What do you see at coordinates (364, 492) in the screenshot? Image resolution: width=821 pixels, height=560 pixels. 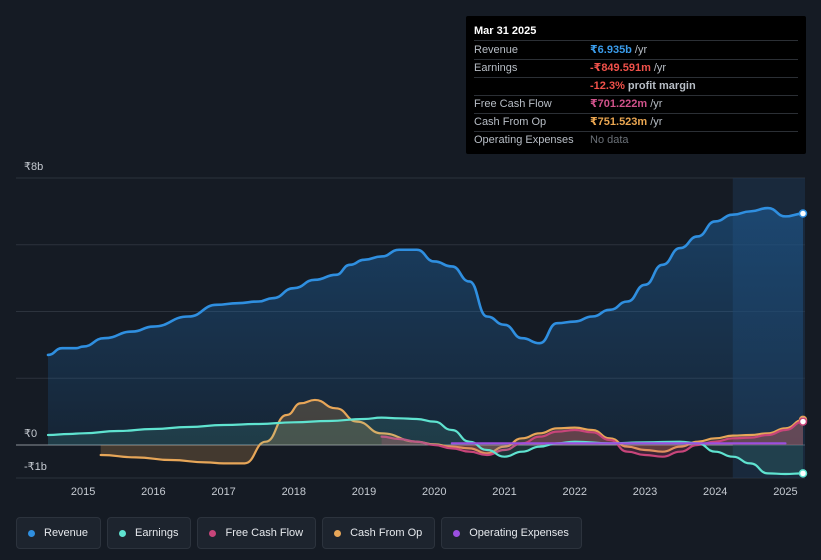 I see `x-axis-label: 2019` at bounding box center [364, 492].